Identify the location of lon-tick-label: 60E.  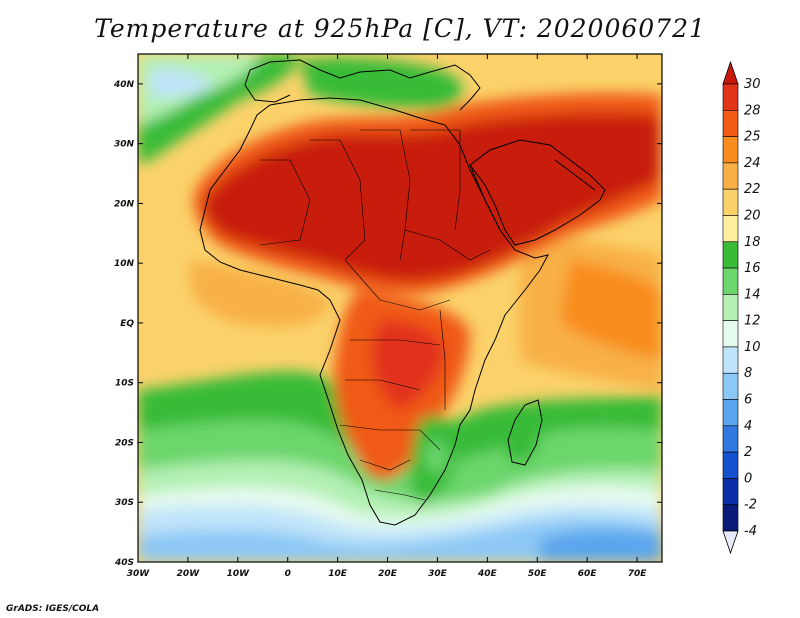
(588, 574).